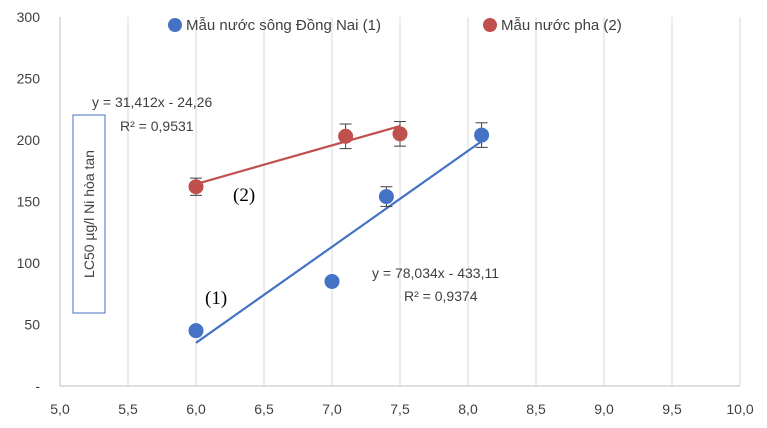 This screenshot has height=428, width=767. I want to click on x-tick-label: 10,0, so click(739, 409).